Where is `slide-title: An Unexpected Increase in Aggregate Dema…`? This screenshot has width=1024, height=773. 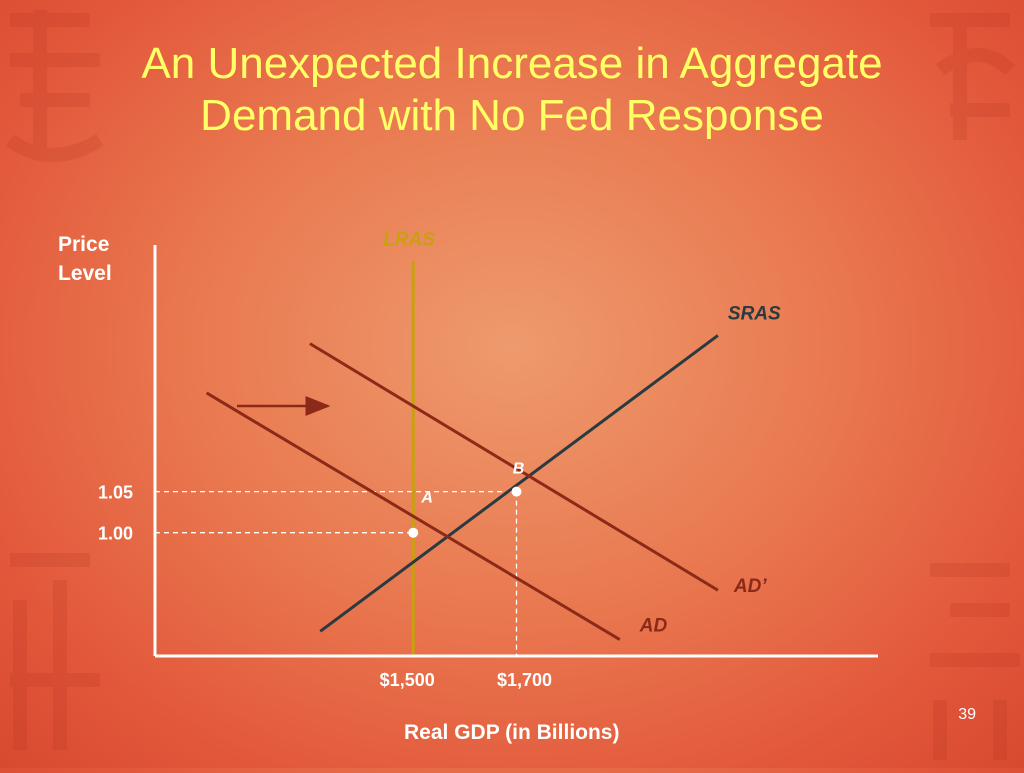 slide-title: An Unexpected Increase in Aggregate Dema… is located at coordinates (512, 90).